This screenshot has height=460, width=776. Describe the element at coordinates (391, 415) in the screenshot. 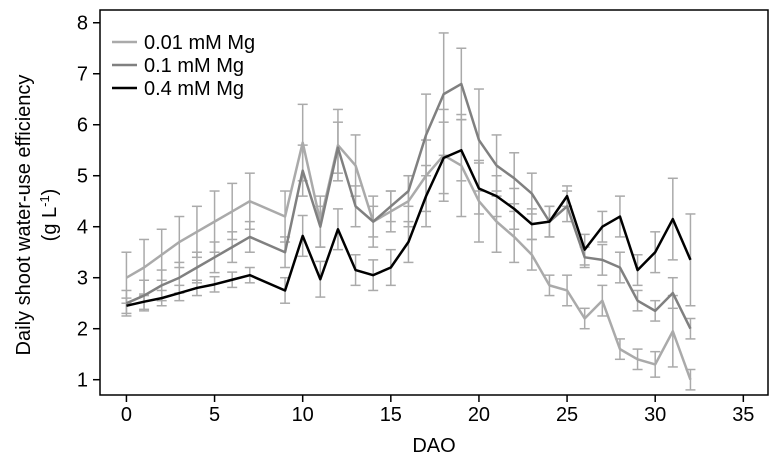

I see `x-tick-label: 15` at that location.